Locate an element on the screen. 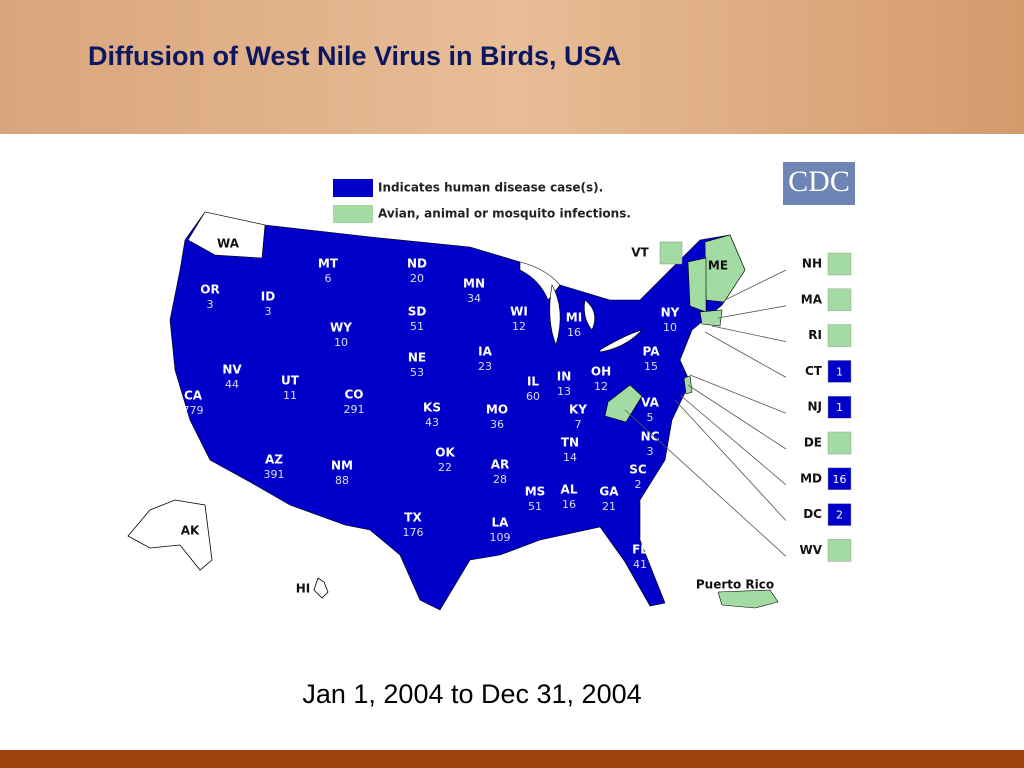  state-cases: 5 is located at coordinates (650, 417).